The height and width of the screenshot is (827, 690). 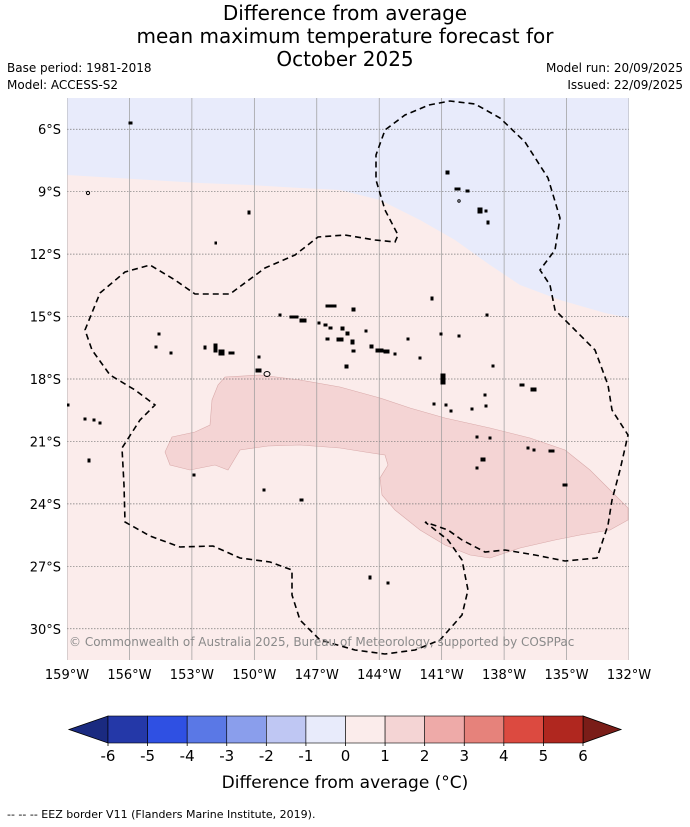 What do you see at coordinates (49, 130) in the screenshot?
I see `lat-label: 6°S` at bounding box center [49, 130].